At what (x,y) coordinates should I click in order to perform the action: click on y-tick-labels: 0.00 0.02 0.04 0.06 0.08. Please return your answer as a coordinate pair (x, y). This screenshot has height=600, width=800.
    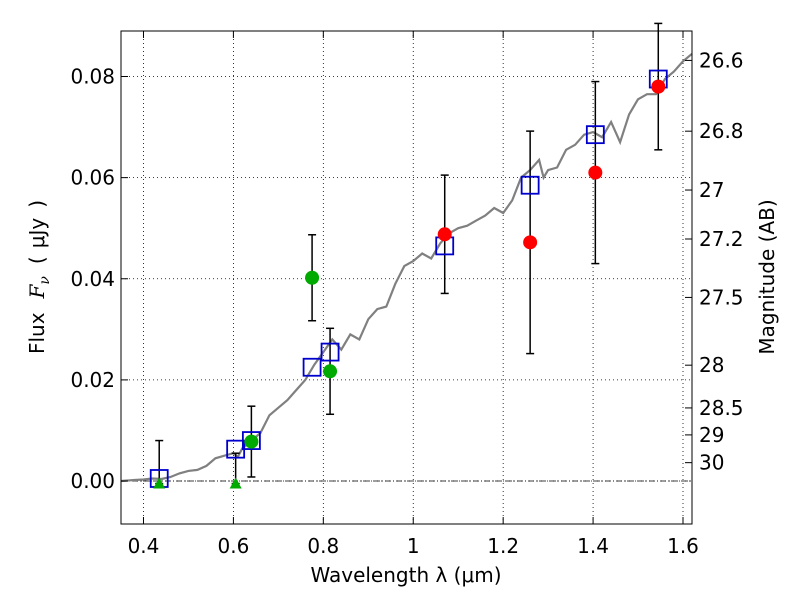
    Looking at the image, I should click on (92, 279).